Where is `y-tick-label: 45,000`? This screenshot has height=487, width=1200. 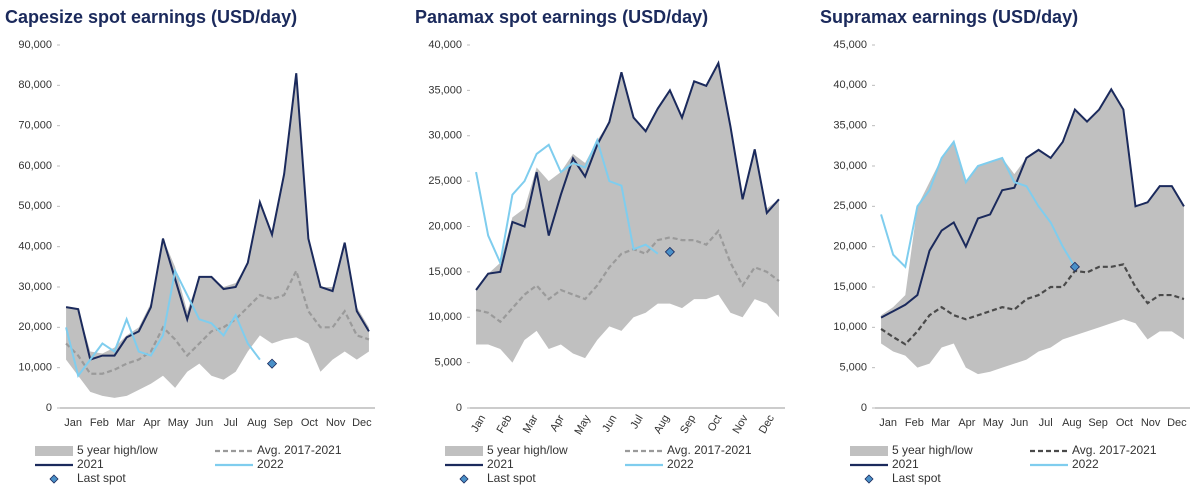 y-tick-label: 45,000 is located at coordinates (850, 45).